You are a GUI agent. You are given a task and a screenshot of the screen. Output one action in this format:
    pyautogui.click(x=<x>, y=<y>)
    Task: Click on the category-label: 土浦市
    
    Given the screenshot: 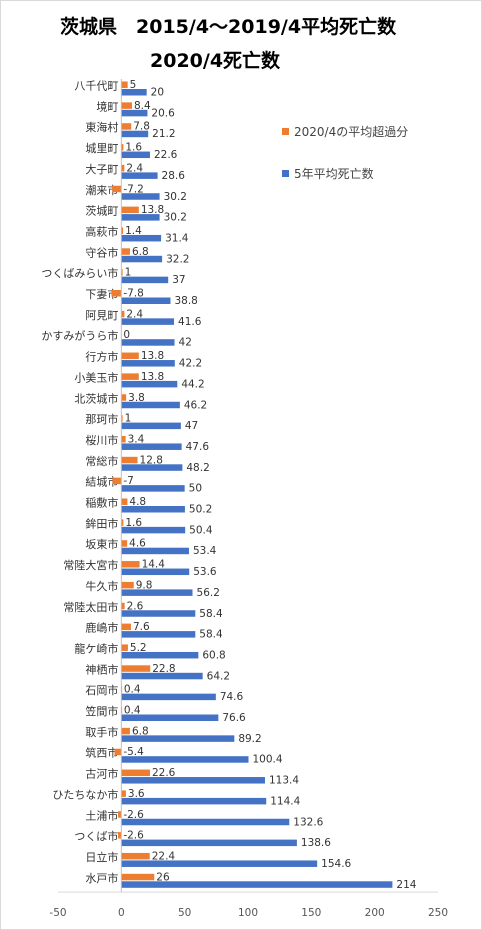 What is the action you would take?
    pyautogui.click(x=101, y=815)
    